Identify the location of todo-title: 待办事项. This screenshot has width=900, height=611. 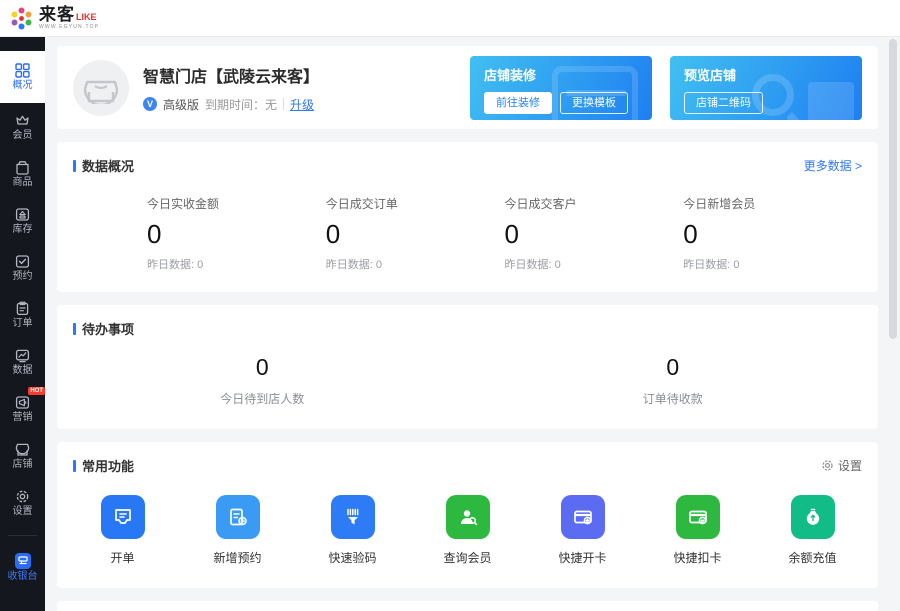
(108, 329).